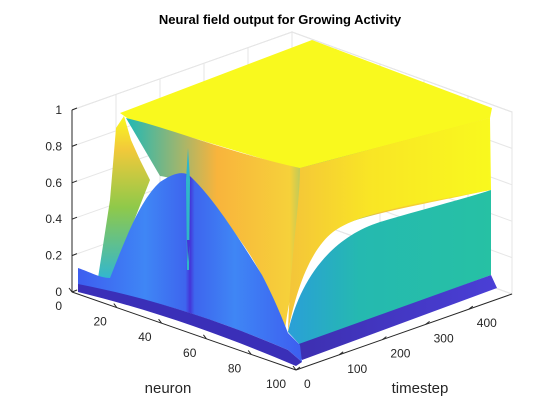 This screenshot has width=560, height=420. I want to click on surface-right-base, so click(396, 317).